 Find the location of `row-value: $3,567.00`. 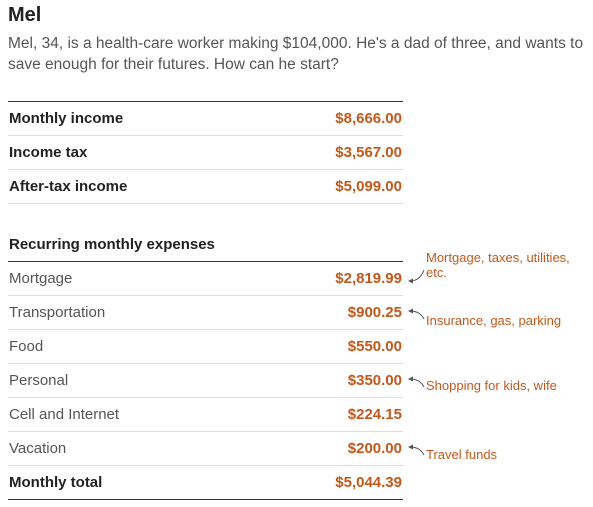

row-value: $3,567.00 is located at coordinates (368, 152).